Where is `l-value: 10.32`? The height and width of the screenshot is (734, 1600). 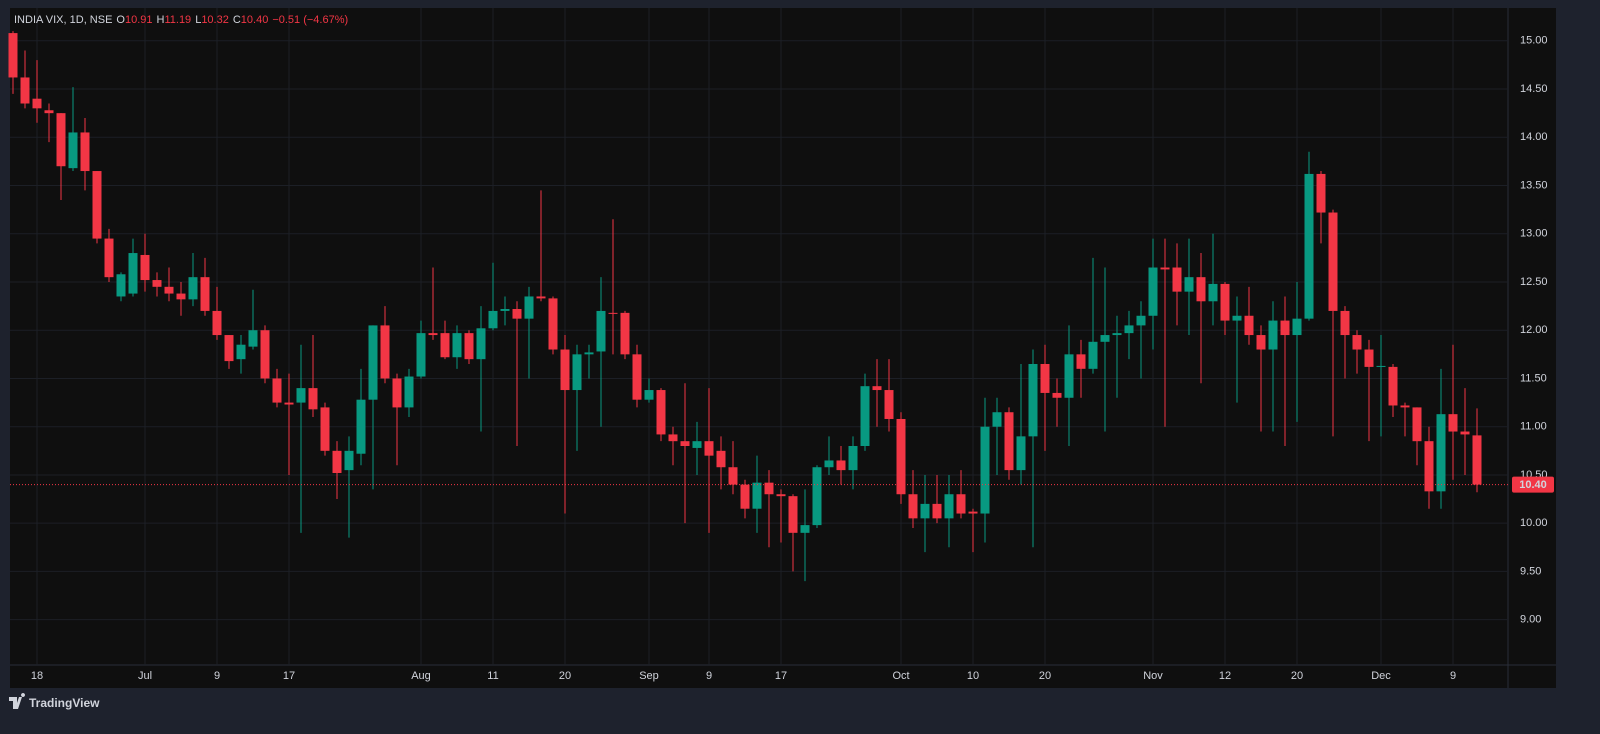
l-value: 10.32 is located at coordinates (215, 20).